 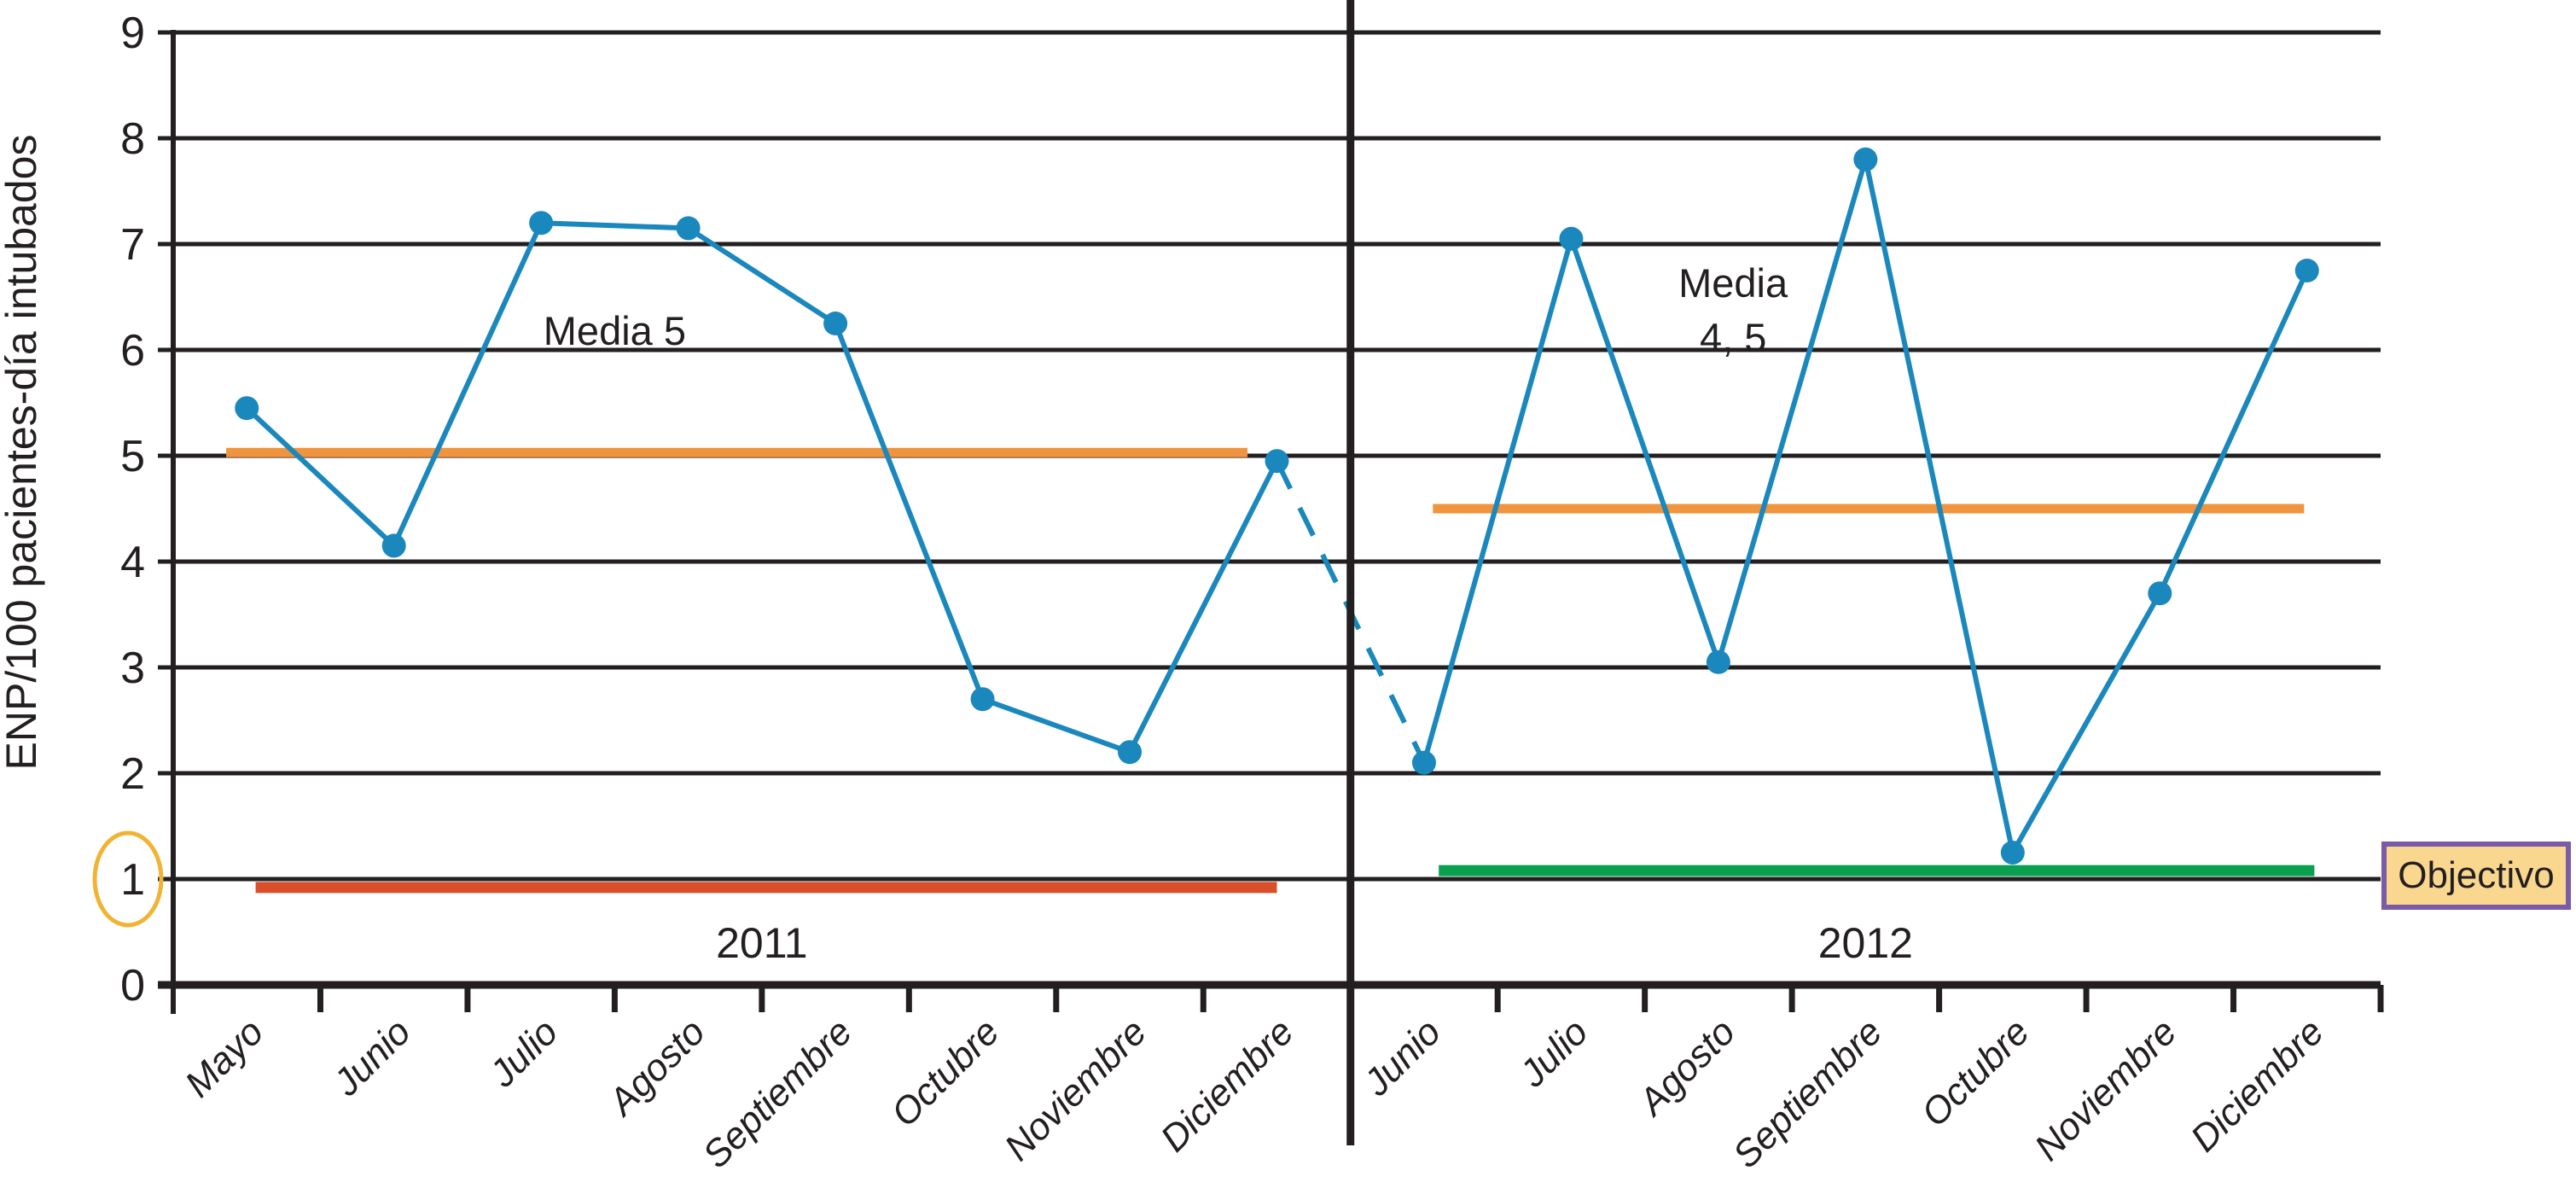 What do you see at coordinates (132, 986) in the screenshot?
I see `y-tick-label: 0` at bounding box center [132, 986].